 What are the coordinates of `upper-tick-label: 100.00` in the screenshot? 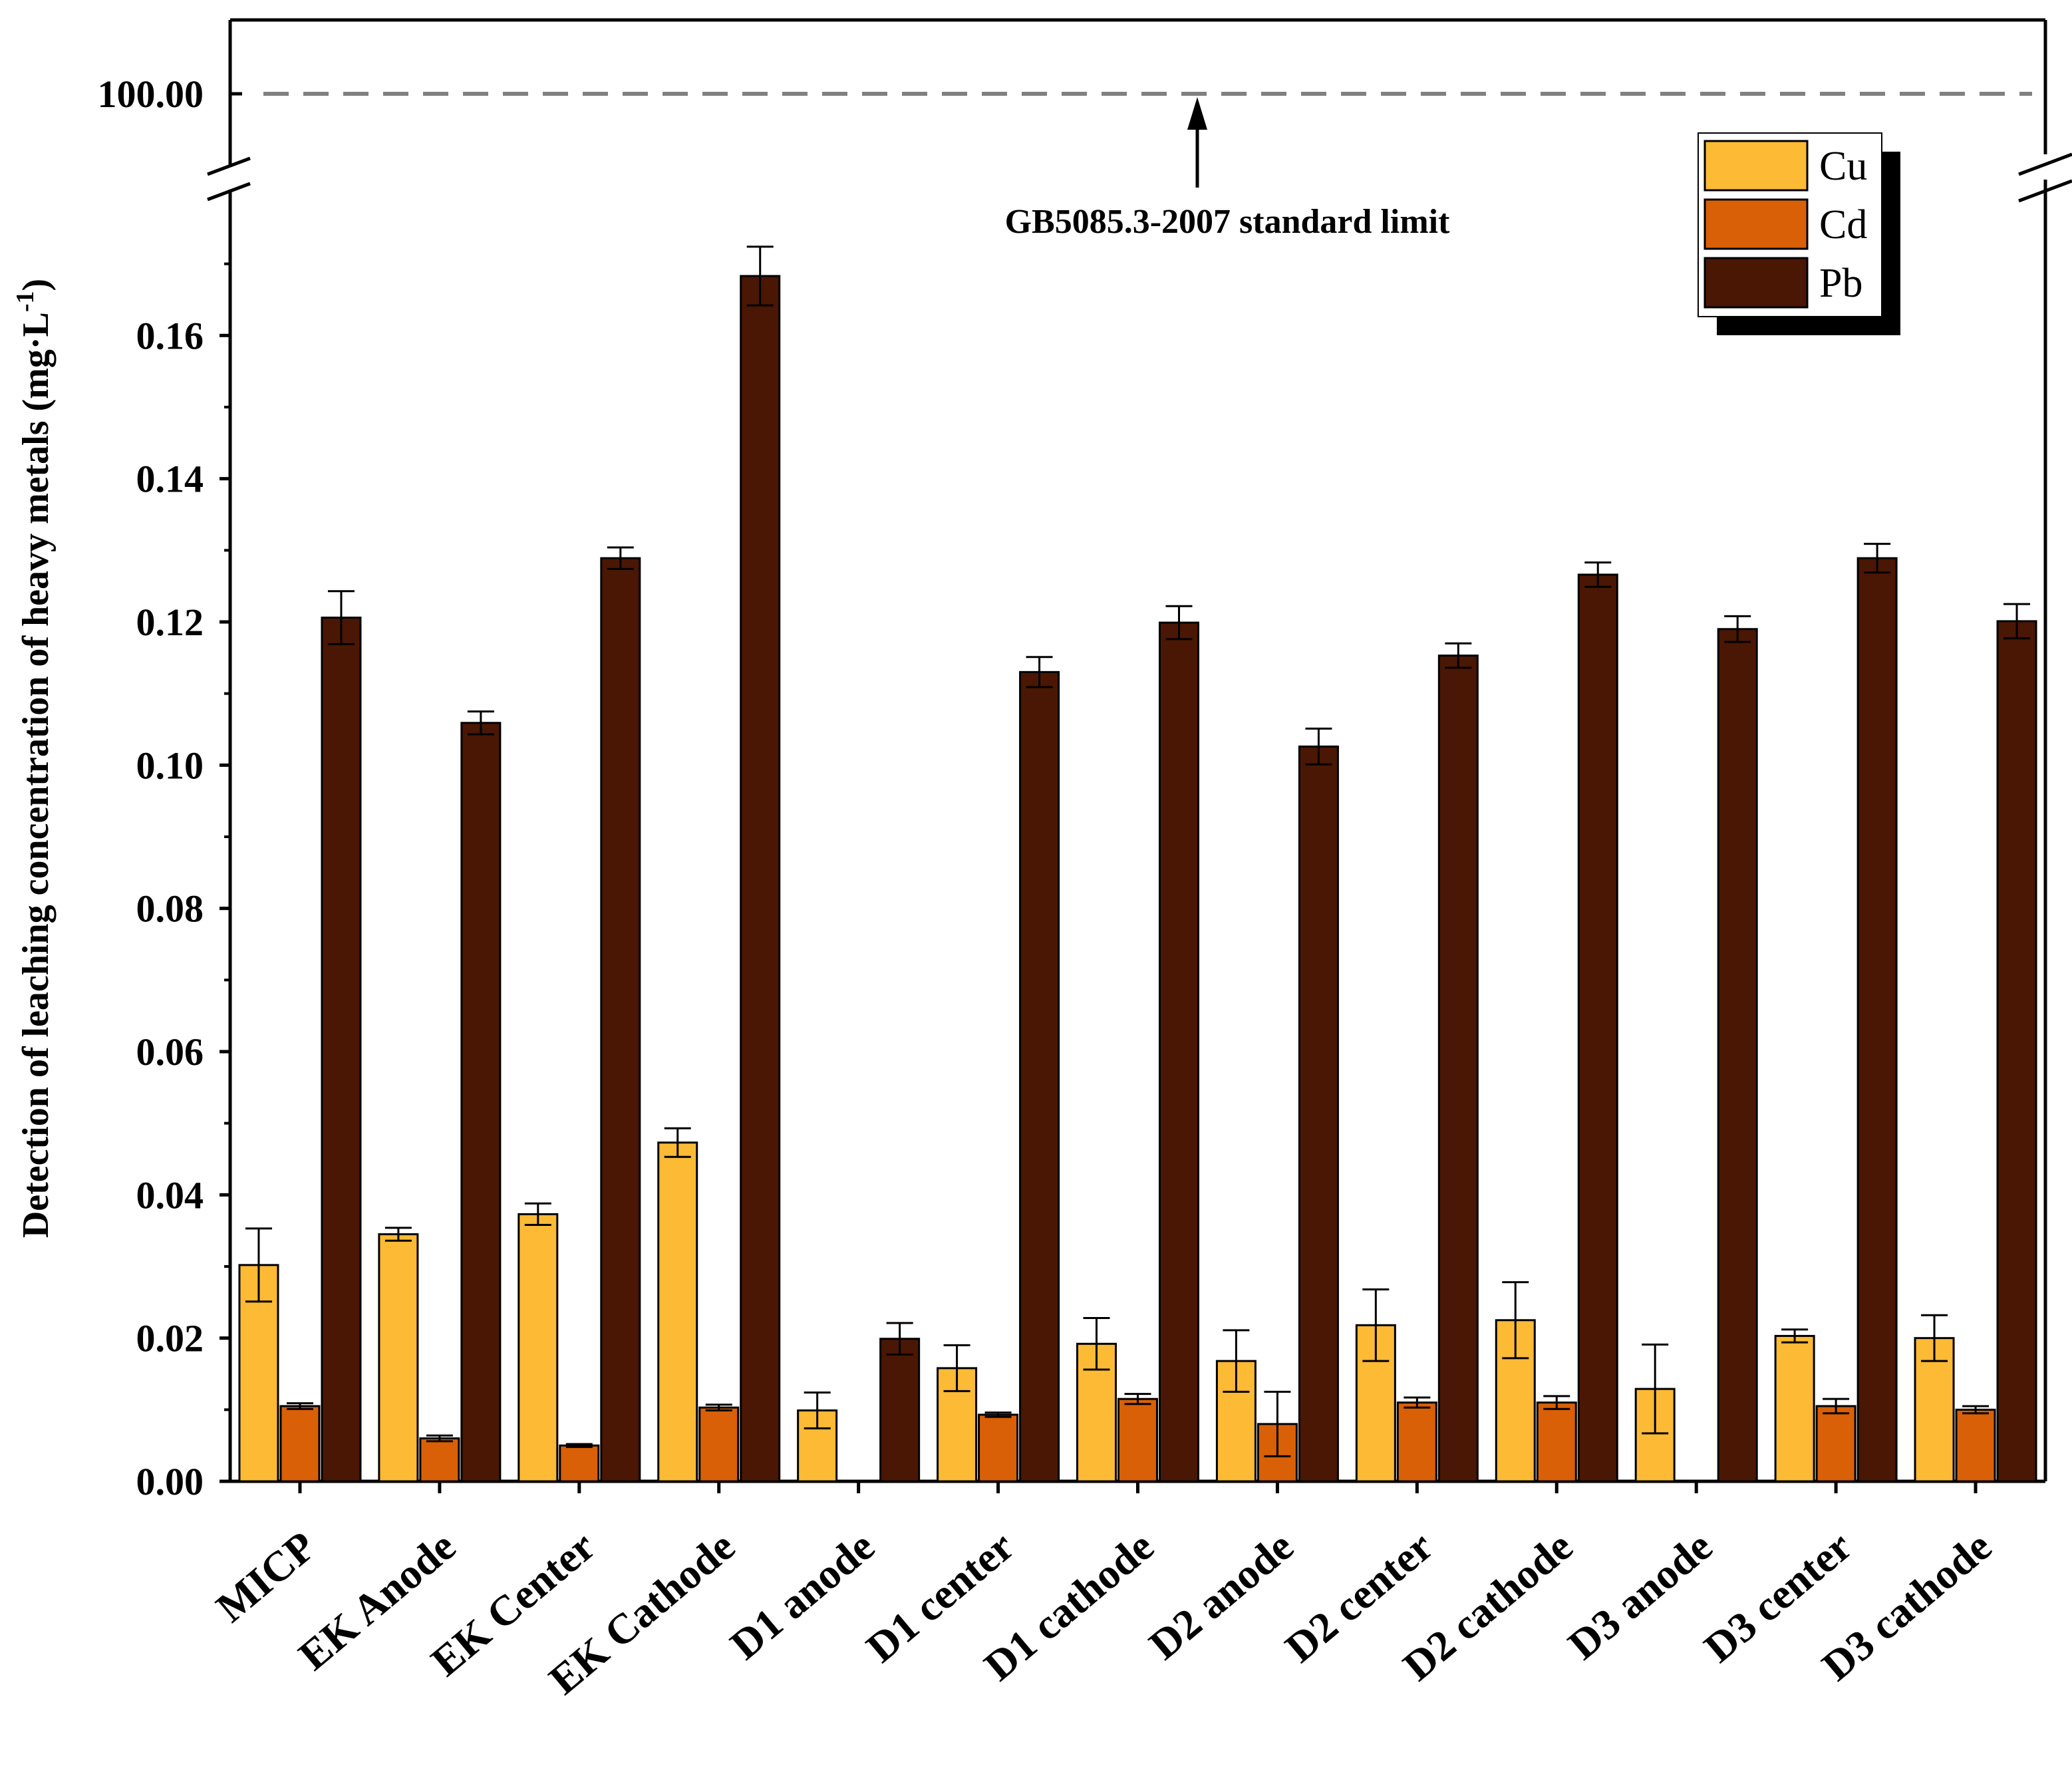 It's located at (151, 94).